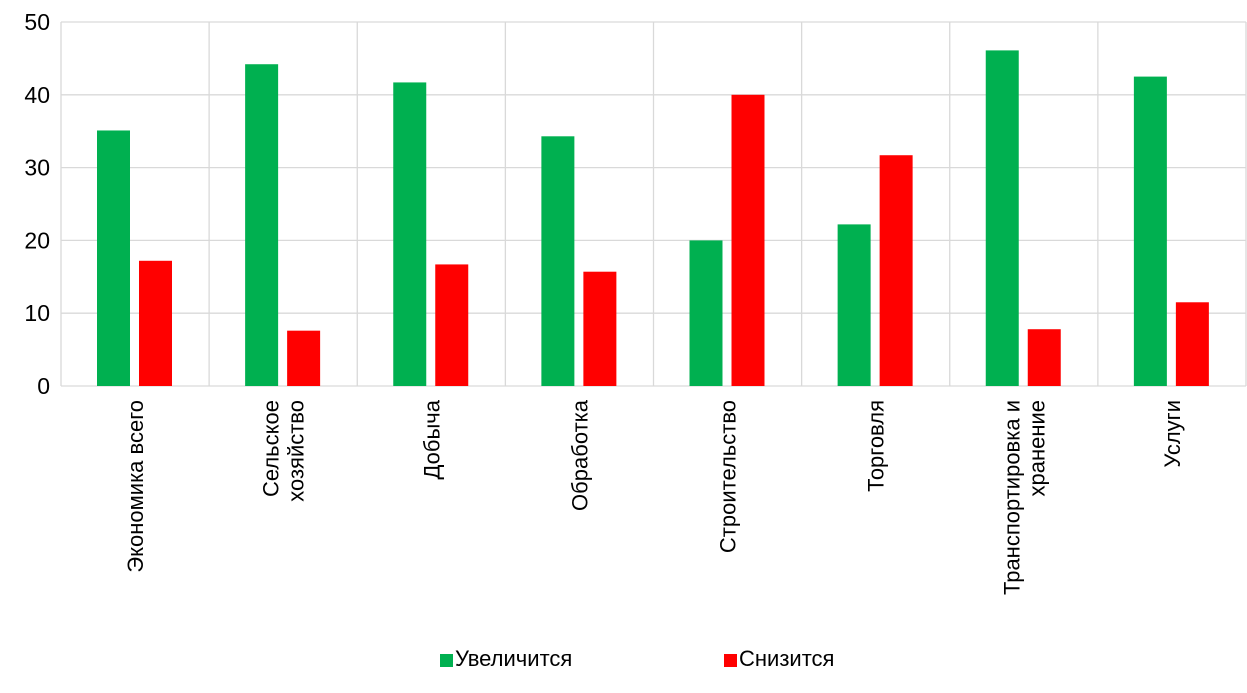 The height and width of the screenshot is (693, 1247). Describe the element at coordinates (1011, 497) in the screenshot. I see `x-tick-label: Транспортировка и` at that location.